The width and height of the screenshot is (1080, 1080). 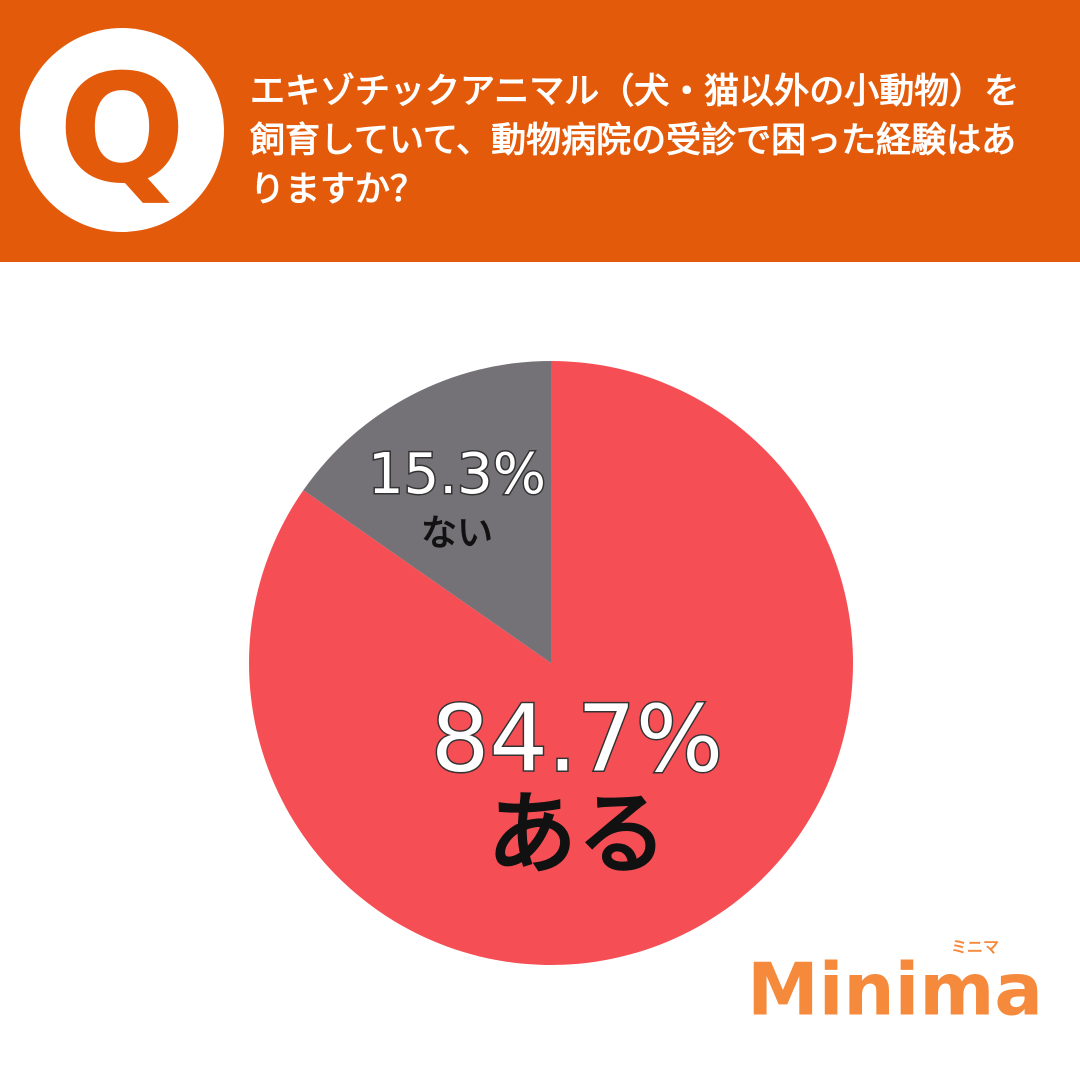 I want to click on q-icon: Q, so click(x=122, y=130).